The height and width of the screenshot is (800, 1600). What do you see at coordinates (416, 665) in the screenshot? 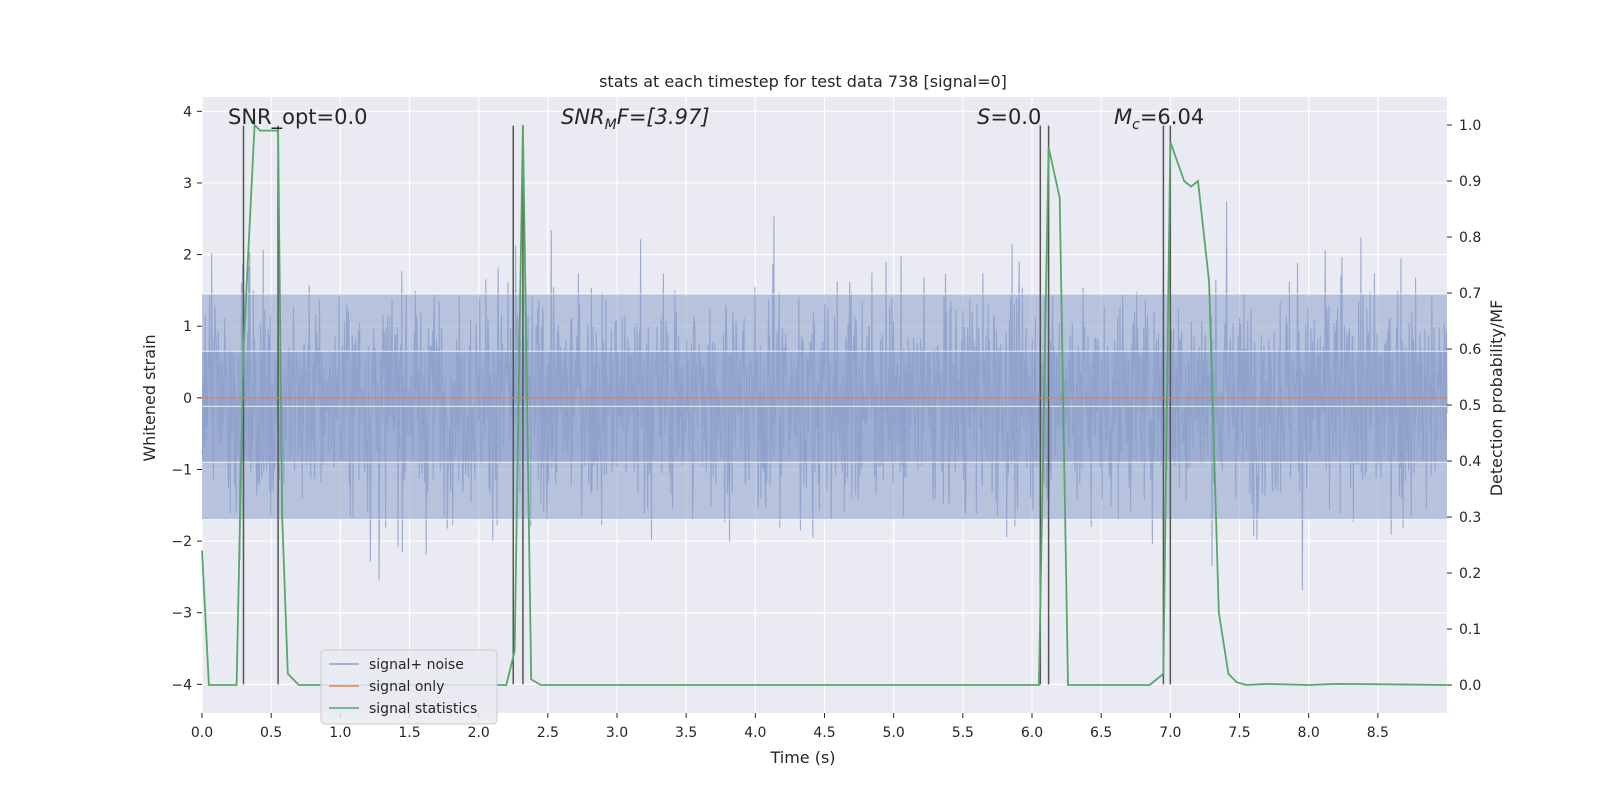
I see `legend-label-signal-noise: signal+ noise` at bounding box center [416, 665].